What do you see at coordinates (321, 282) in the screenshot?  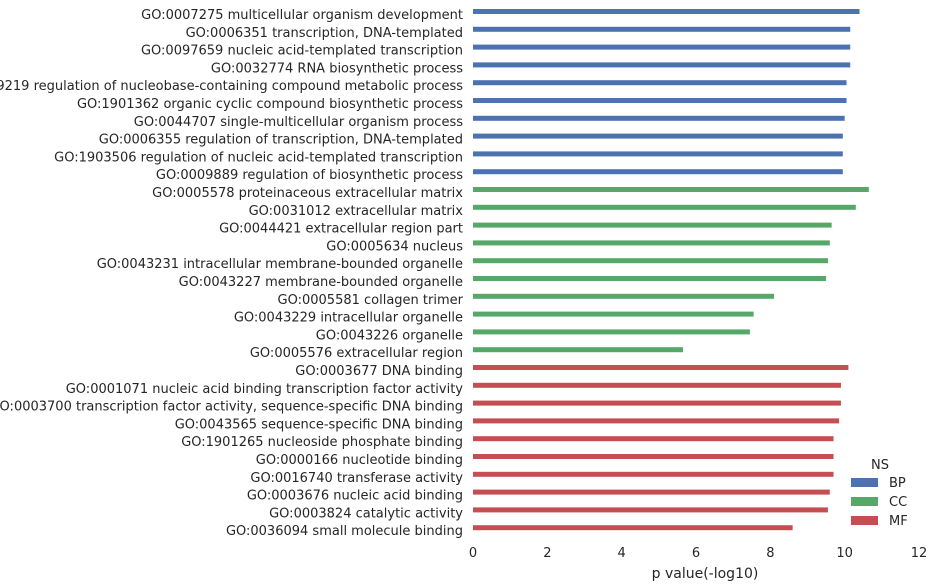 I see `category-label: GO:0043227 membrane-bounded organelle` at bounding box center [321, 282].